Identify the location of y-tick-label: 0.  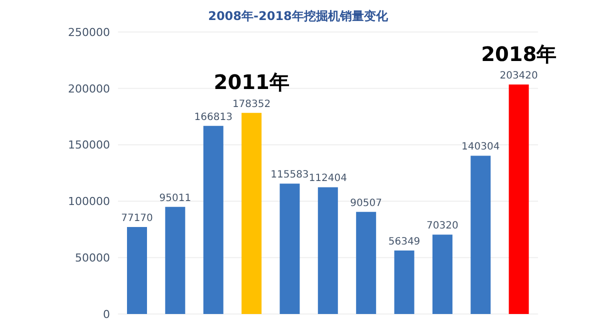
(106, 314).